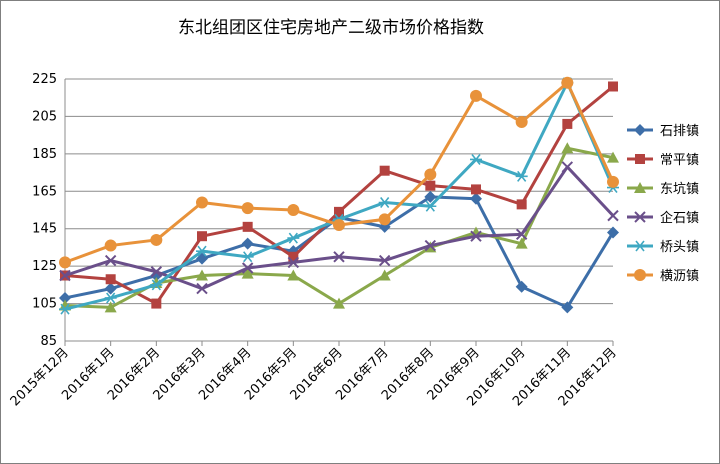  I want to click on y-tick-label: 125, so click(44, 266).